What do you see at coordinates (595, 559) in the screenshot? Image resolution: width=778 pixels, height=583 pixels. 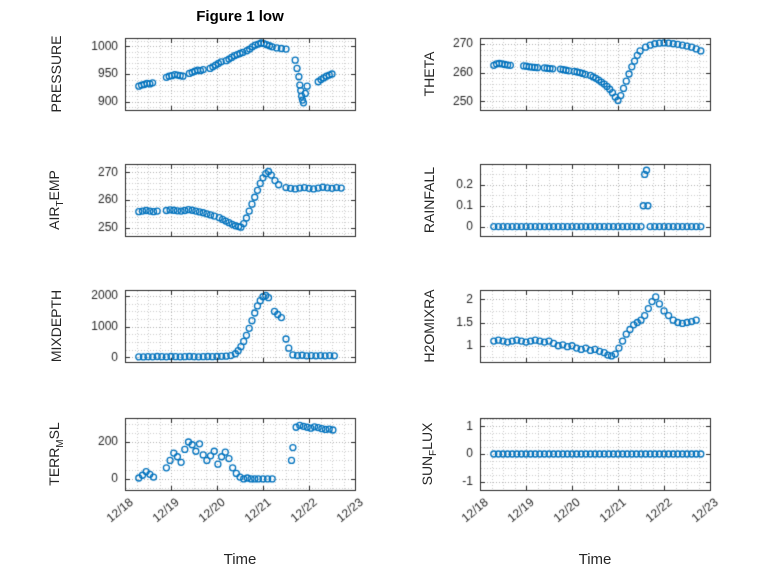 I see `xlabel-right: Time` at bounding box center [595, 559].